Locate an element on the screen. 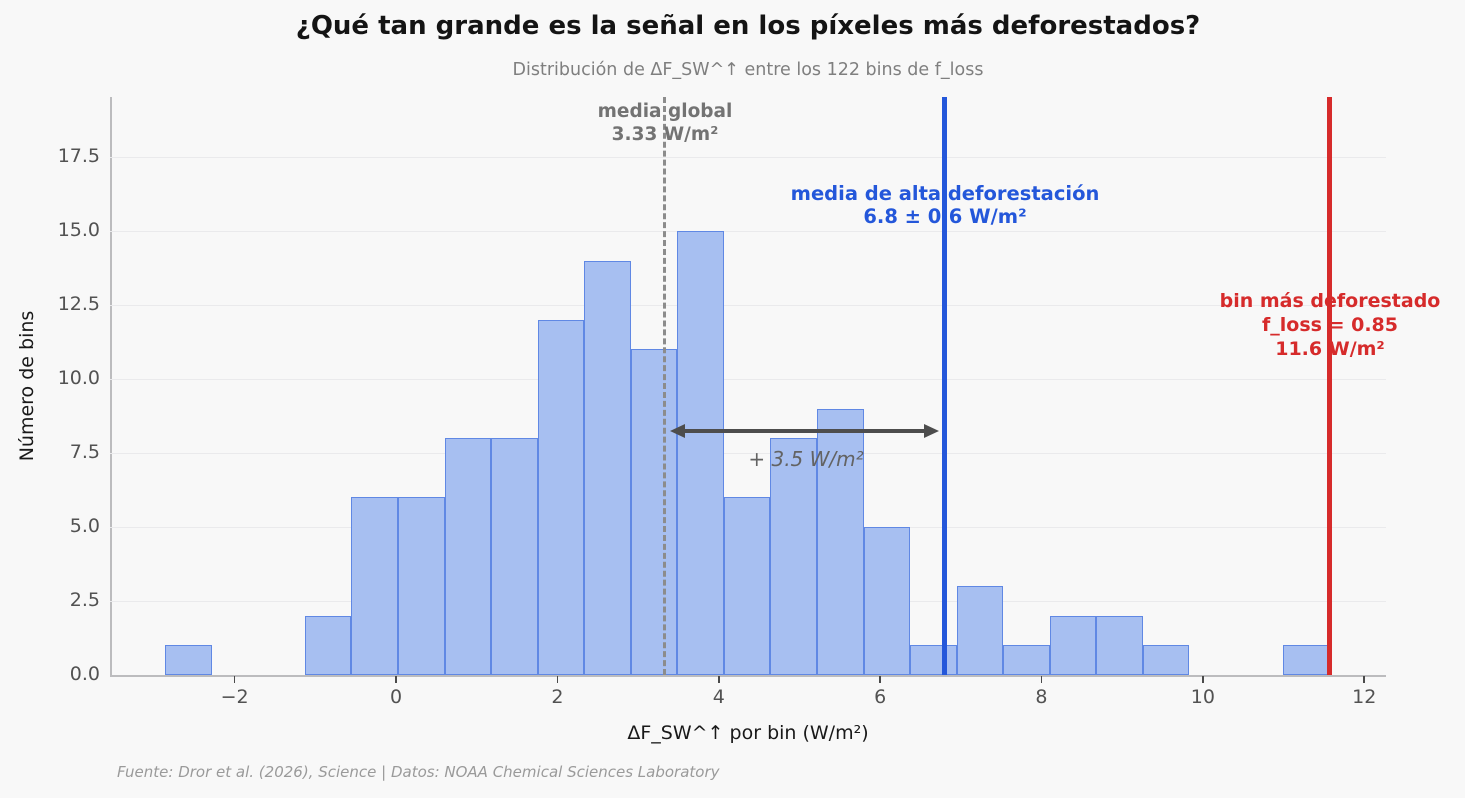 This screenshot has height=798, width=1465. difference-arrow-label: + 3.5 W/m² is located at coordinates (806, 459).